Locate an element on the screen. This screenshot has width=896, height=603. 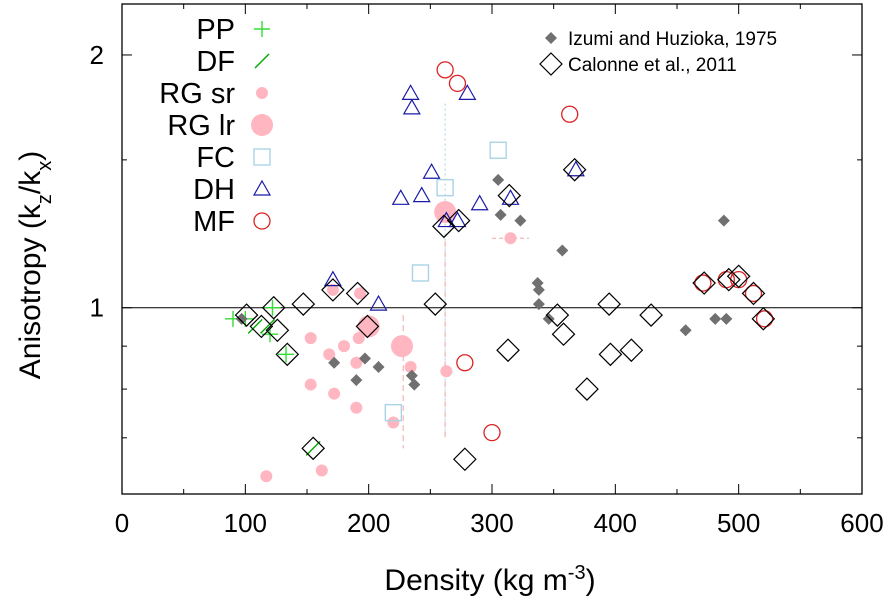
legend-item: PP is located at coordinates (233, 30).